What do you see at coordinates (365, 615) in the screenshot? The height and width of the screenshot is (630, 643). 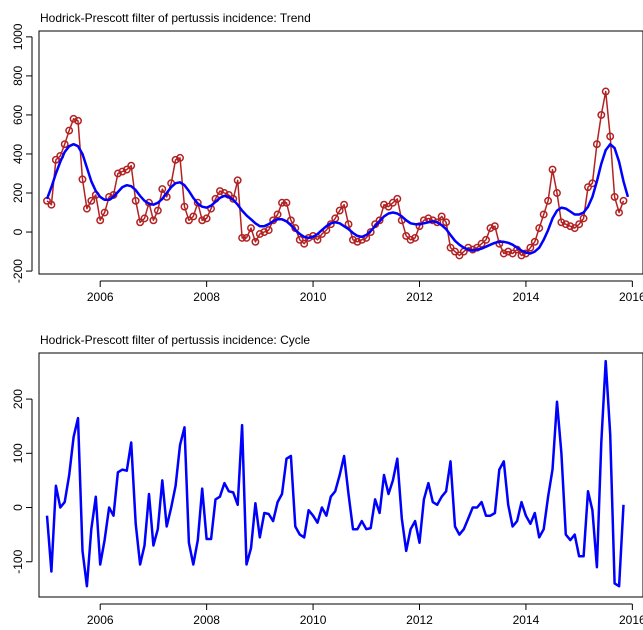 I see `cycle-x-axis: 2006 2008 2010 2012 2014 2016` at bounding box center [365, 615].